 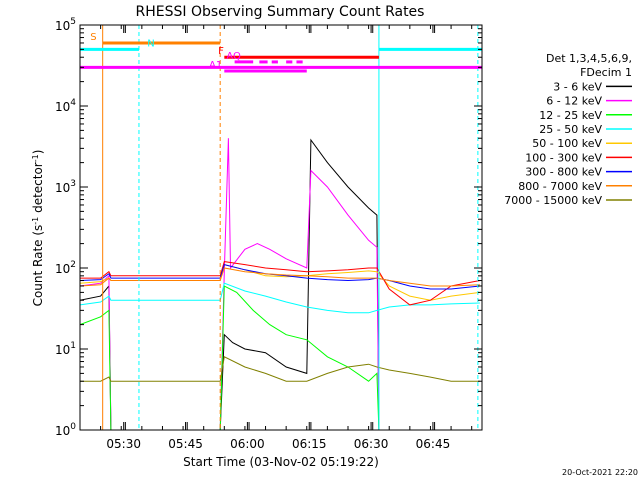 What do you see at coordinates (150, 43) in the screenshot?
I see `flag-n-label: N` at bounding box center [150, 43].